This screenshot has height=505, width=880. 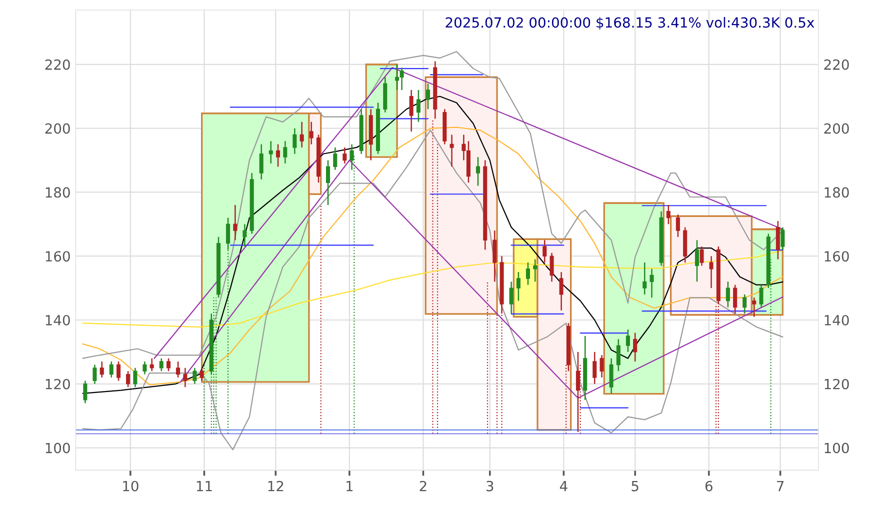 I want to click on x-tick-label: 12, so click(x=276, y=486).